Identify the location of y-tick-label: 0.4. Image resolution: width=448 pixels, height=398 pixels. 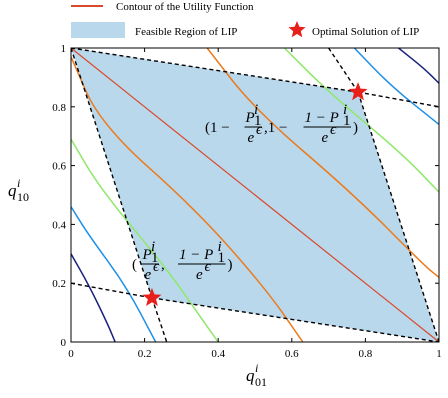
(59, 225).